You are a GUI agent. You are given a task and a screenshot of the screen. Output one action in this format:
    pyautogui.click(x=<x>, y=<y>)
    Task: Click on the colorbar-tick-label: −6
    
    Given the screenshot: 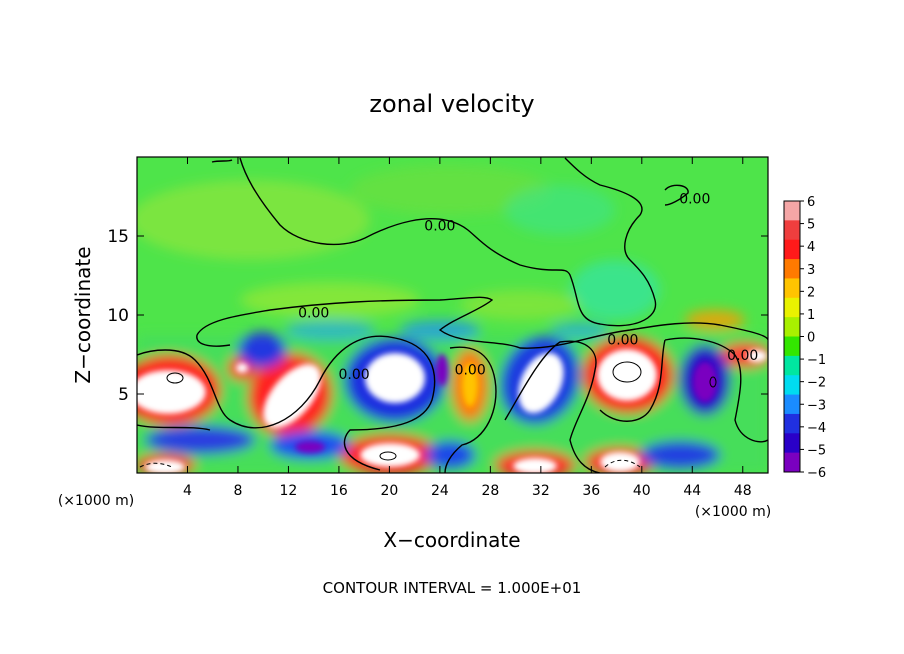 What is the action you would take?
    pyautogui.click(x=816, y=473)
    